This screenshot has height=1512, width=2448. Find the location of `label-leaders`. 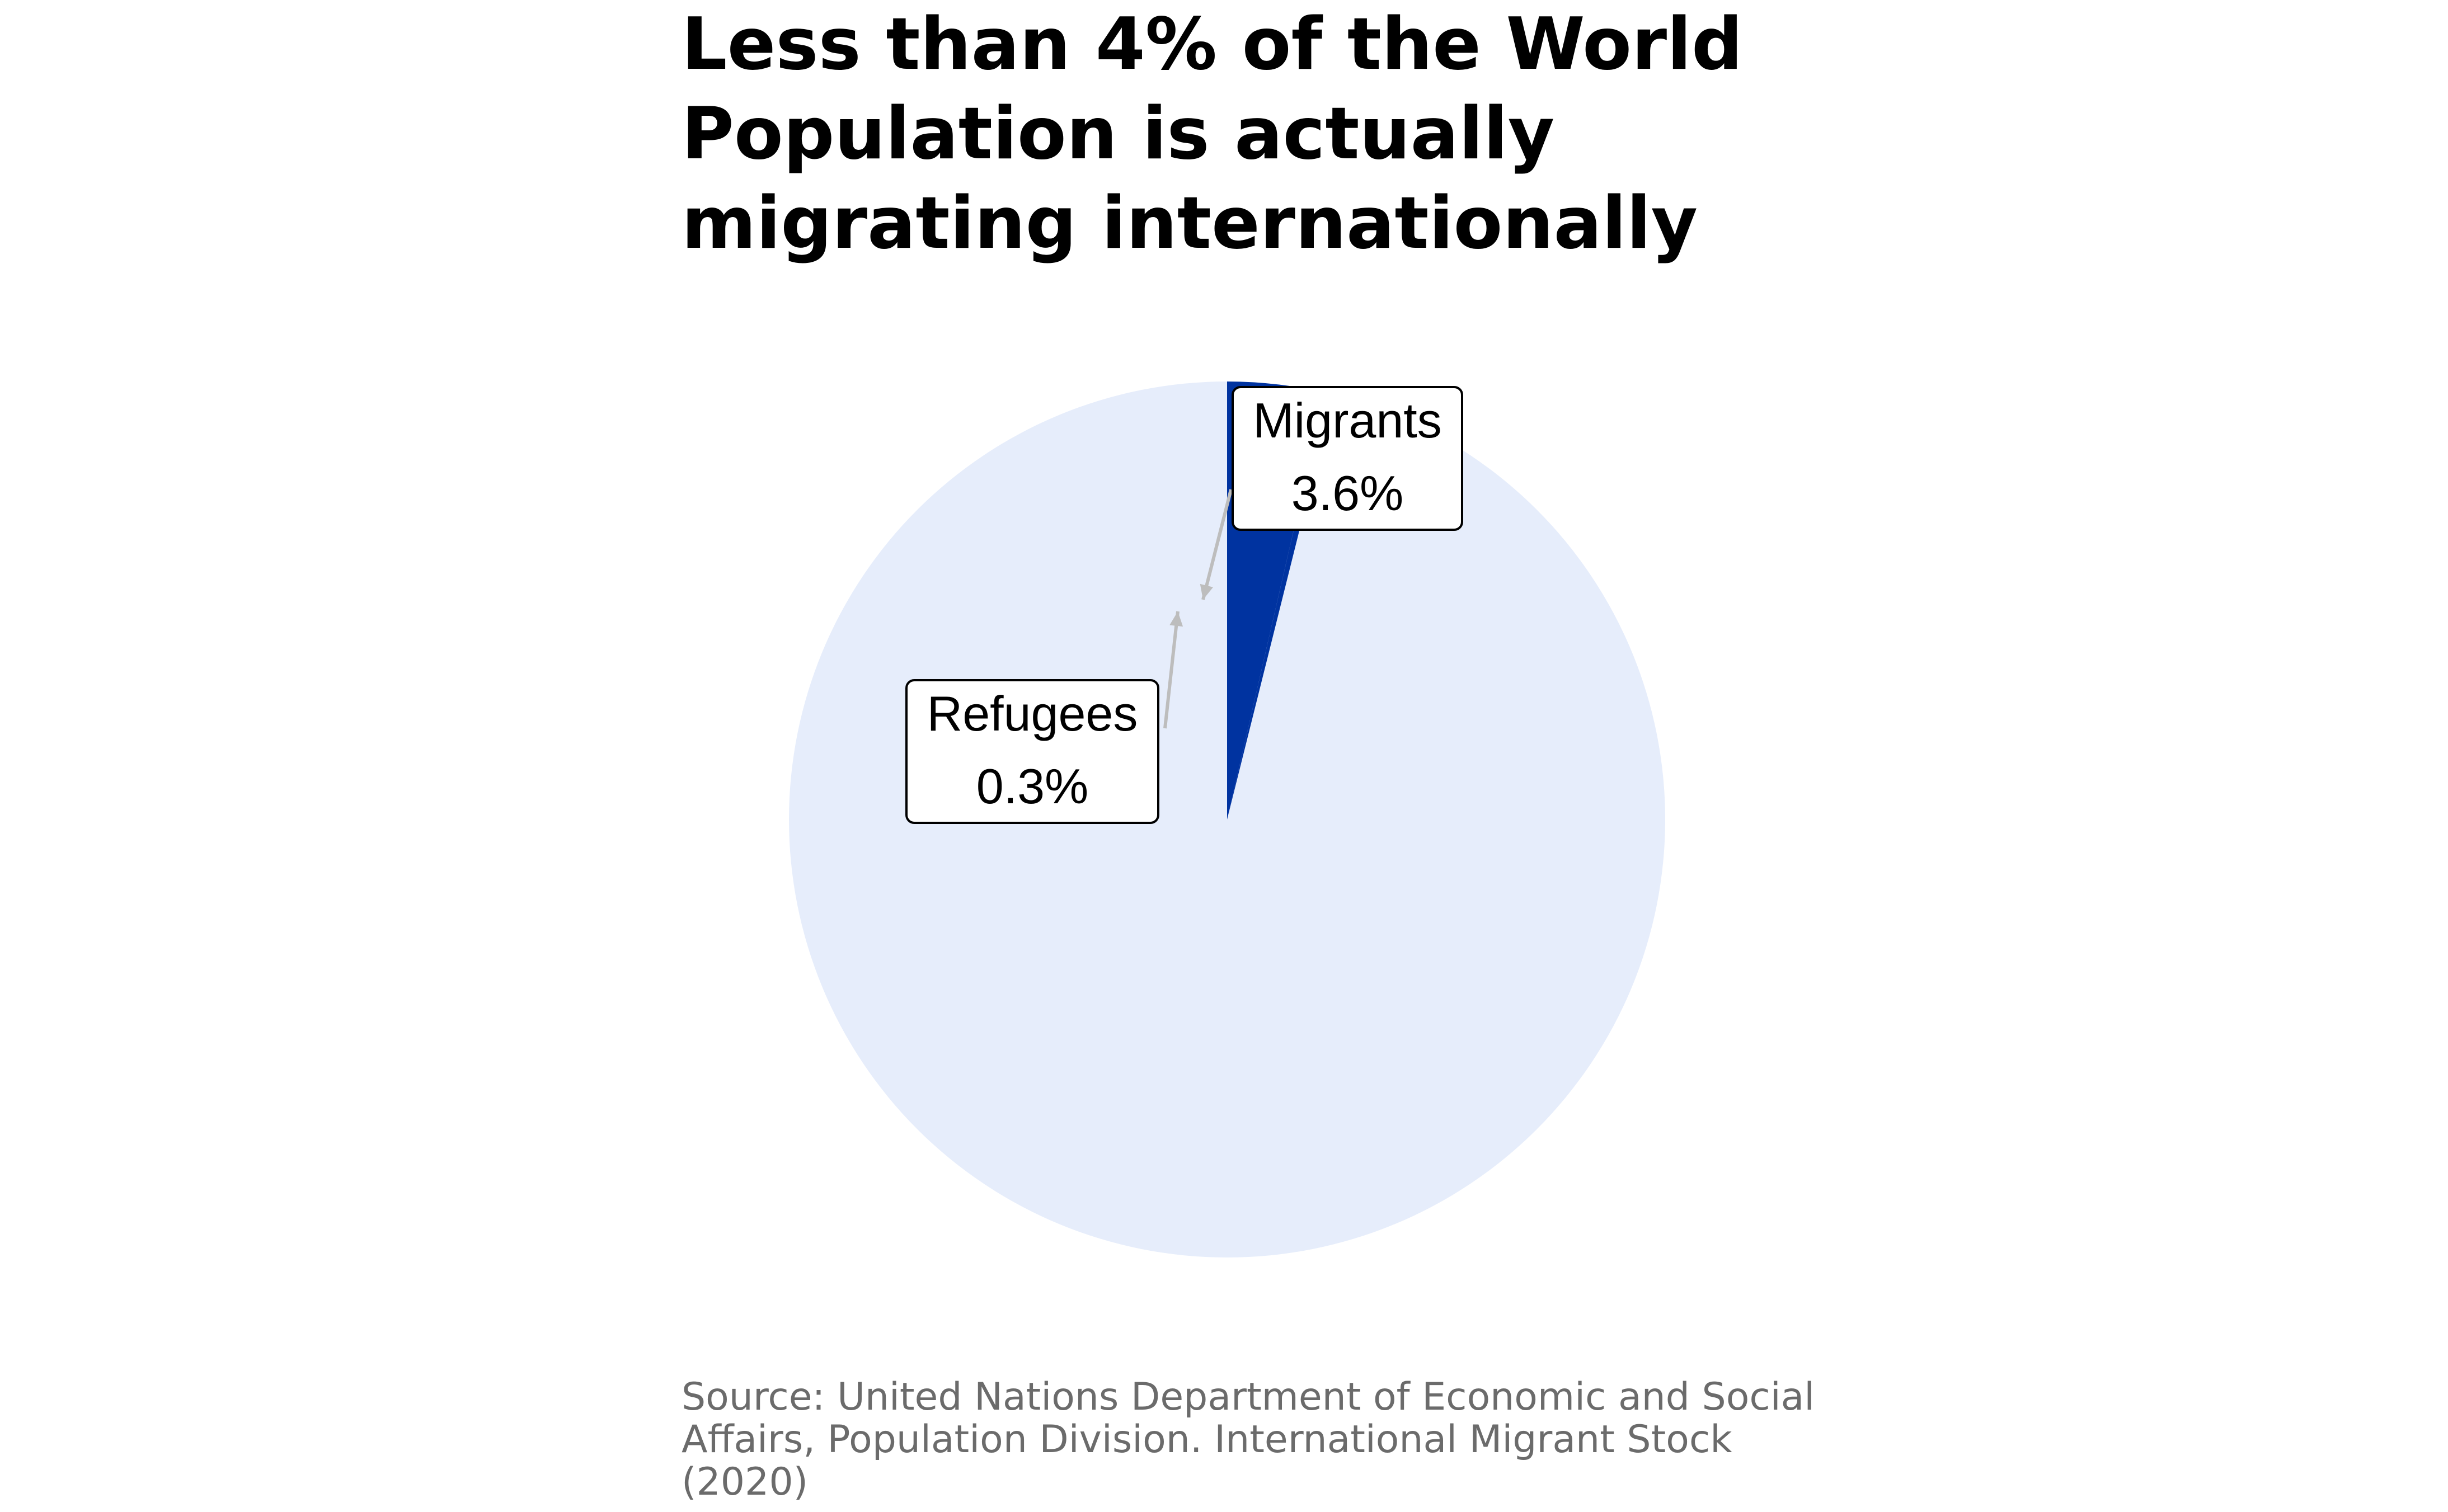

label-leaders is located at coordinates (1198, 609).